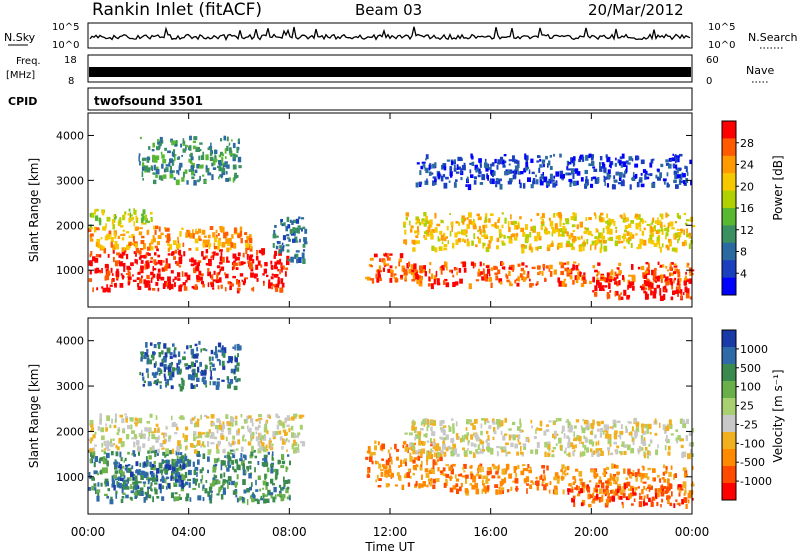 Image resolution: width=800 pixels, height=554 pixels. I want to click on beam-title: Beam 03, so click(388, 10).